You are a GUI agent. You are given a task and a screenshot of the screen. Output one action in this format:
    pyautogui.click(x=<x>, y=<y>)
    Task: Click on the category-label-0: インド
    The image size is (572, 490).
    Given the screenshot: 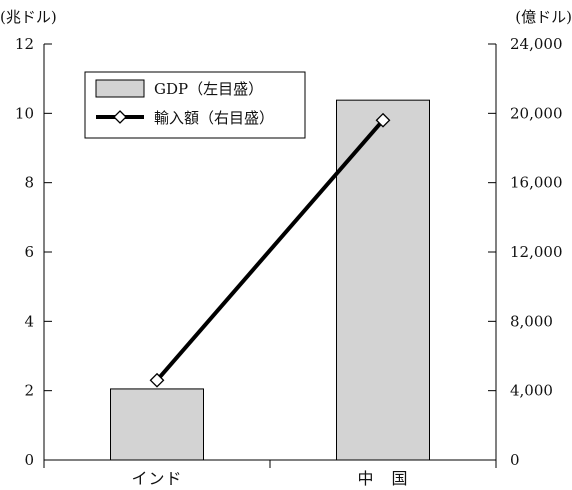 What is the action you would take?
    pyautogui.click(x=156, y=478)
    